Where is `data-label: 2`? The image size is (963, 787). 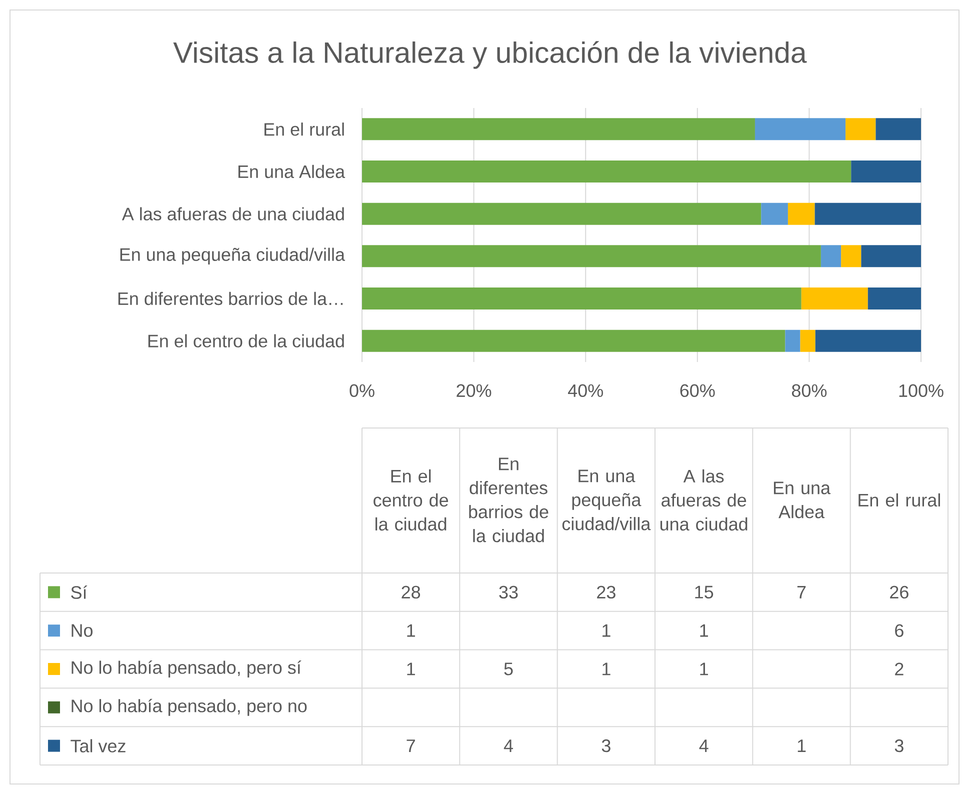
data-label: 2 is located at coordinates (899, 669).